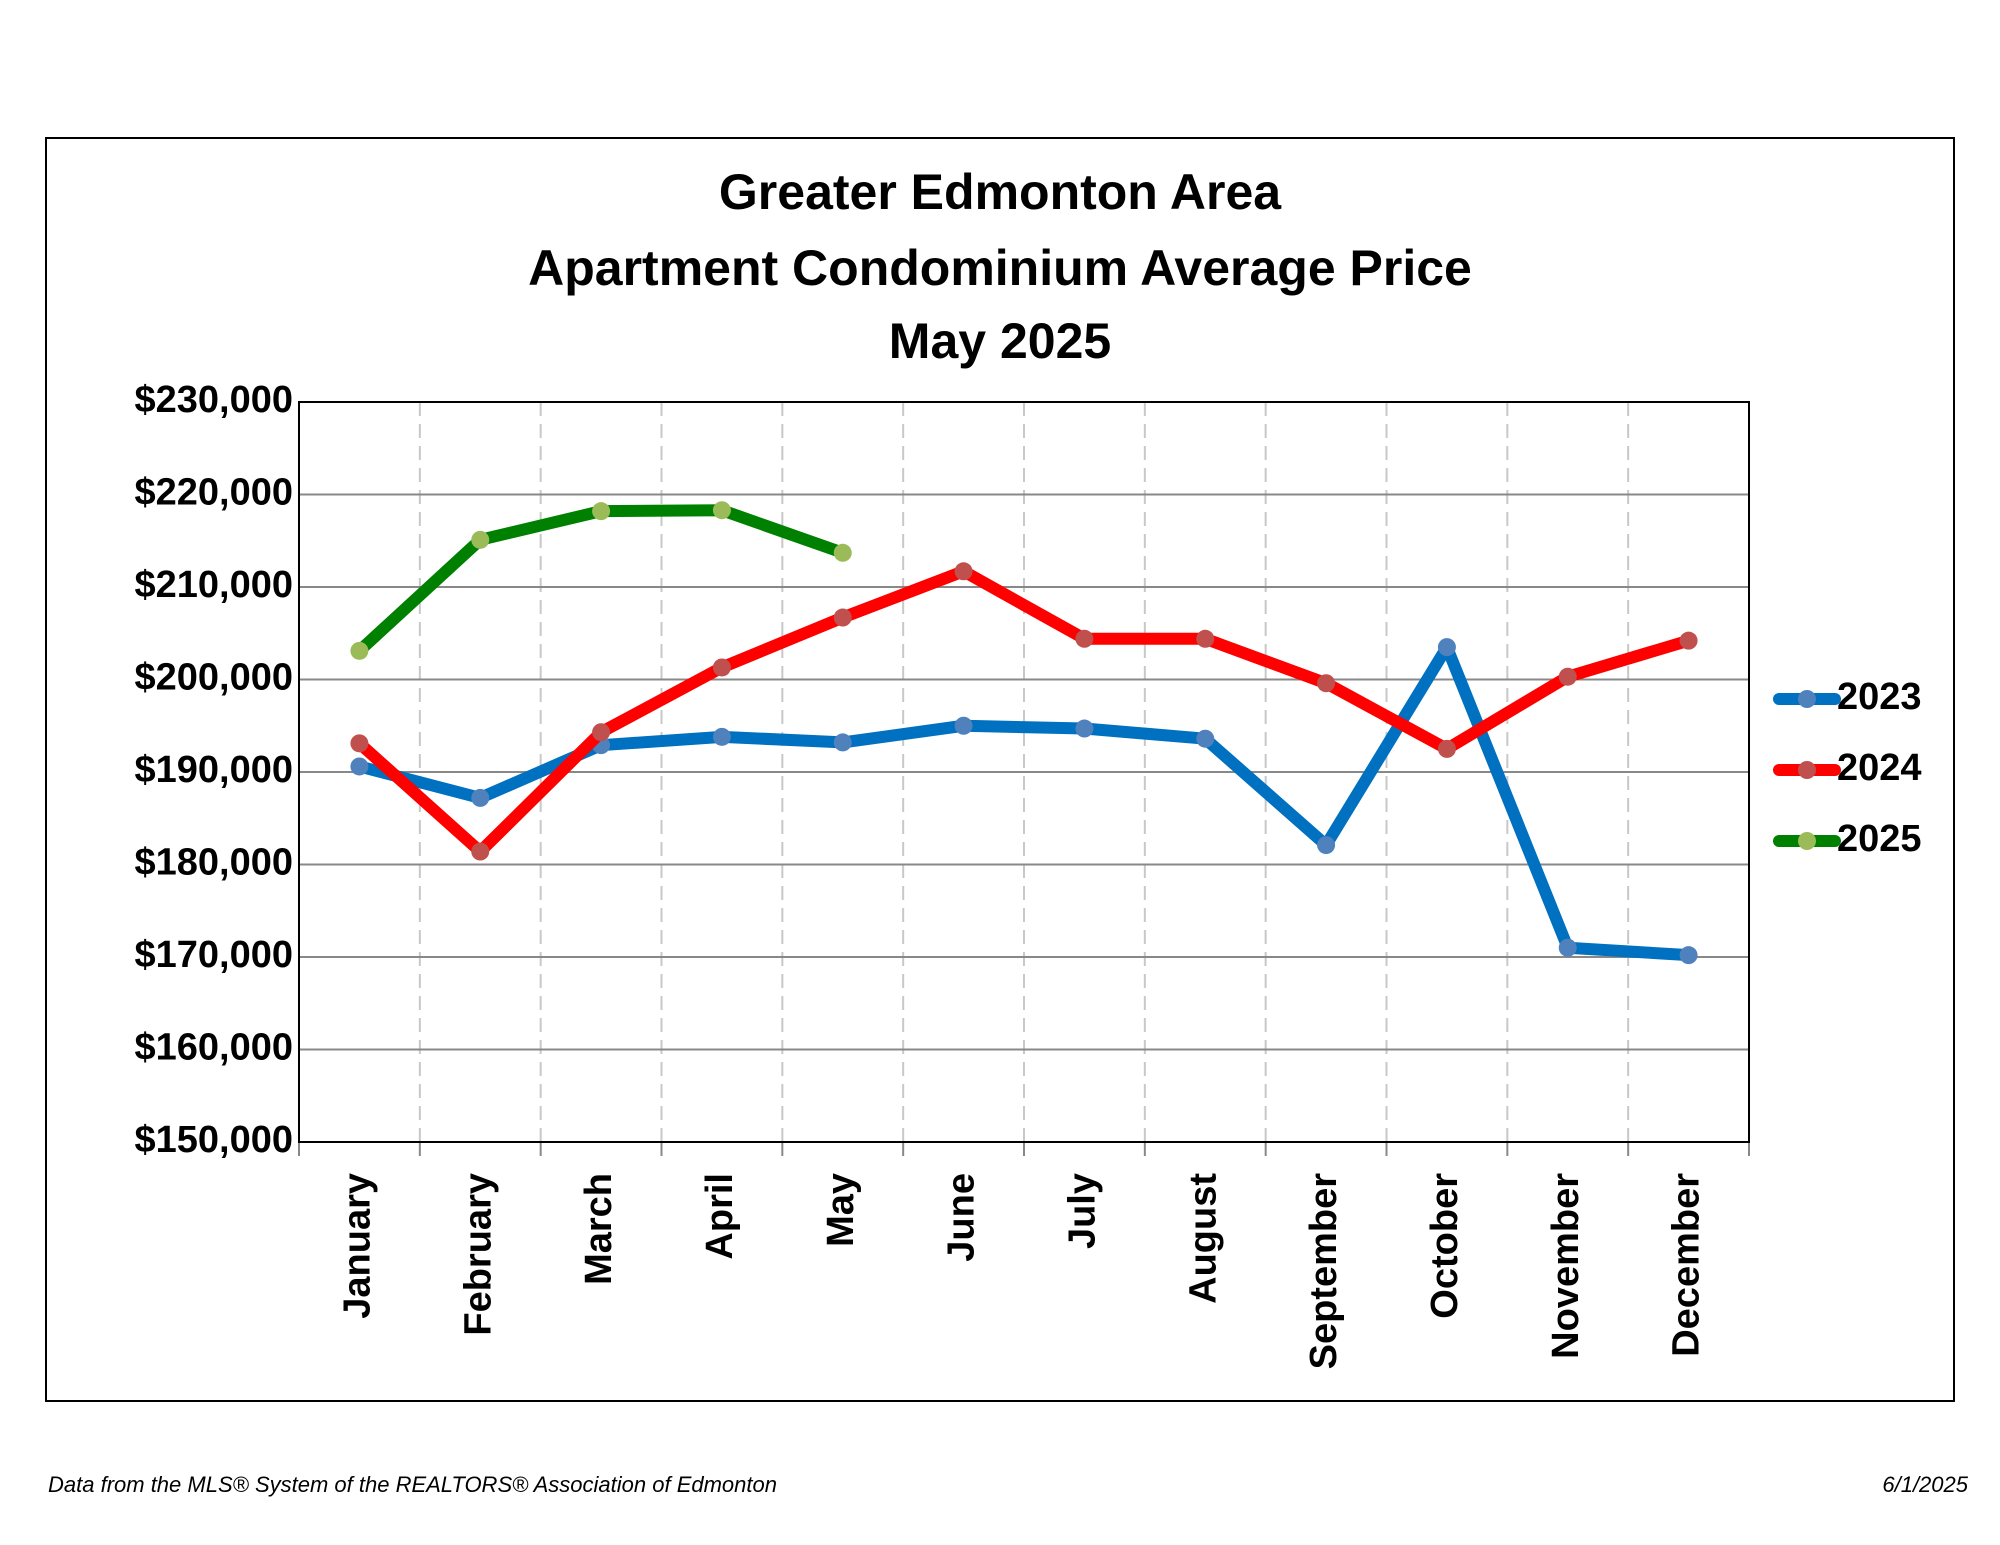  Describe the element at coordinates (1566, 1266) in the screenshot. I see `x-tick-label: November` at that location.